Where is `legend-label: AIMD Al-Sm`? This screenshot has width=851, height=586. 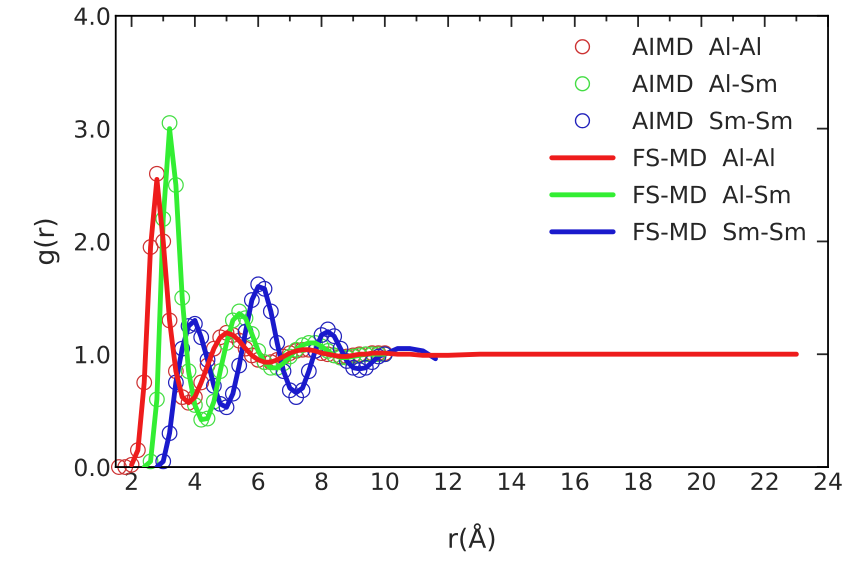 legend-label: AIMD Al-Sm is located at coordinates (704, 83).